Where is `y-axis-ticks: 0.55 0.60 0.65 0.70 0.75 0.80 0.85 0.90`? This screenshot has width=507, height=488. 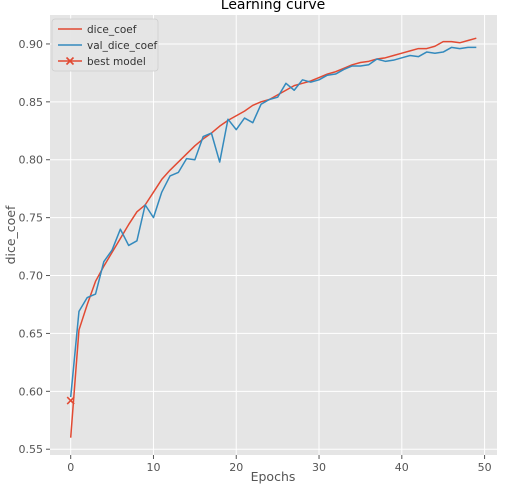 y-axis-ticks: 0.55 0.60 0.65 0.70 0.75 0.80 0.85 0.90 is located at coordinates (34, 247).